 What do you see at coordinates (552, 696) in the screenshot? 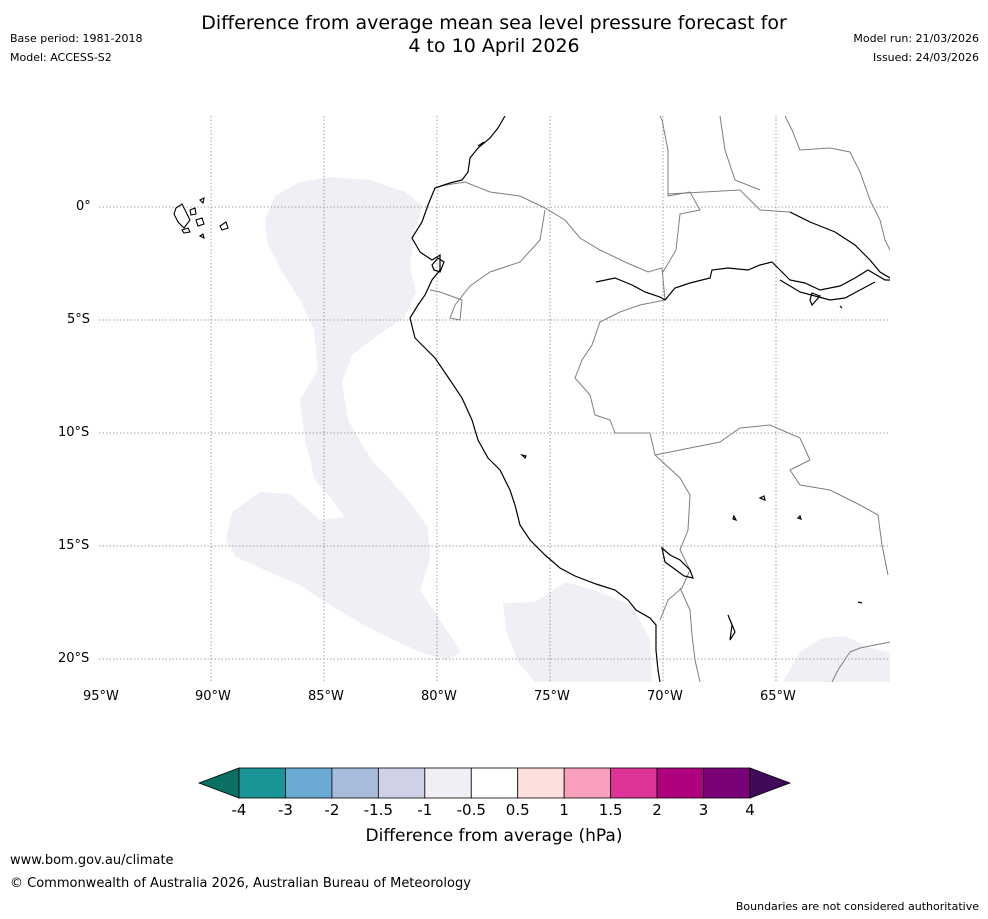
I see `lon-label-75w: 75°W` at bounding box center [552, 696].